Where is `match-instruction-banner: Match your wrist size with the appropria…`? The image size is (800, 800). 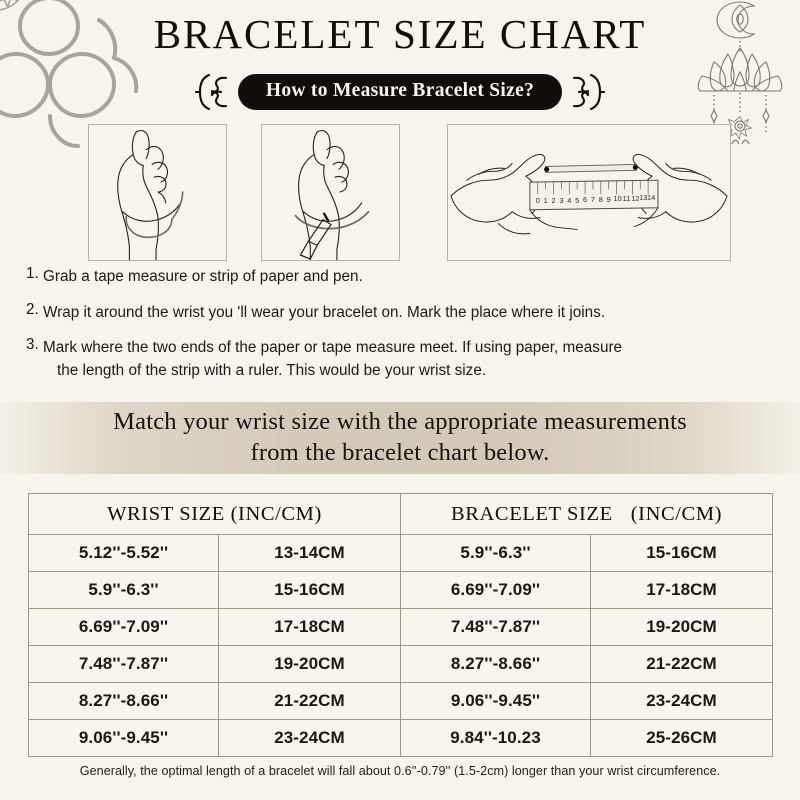
match-instruction-banner: Match your wrist size with the appropria… is located at coordinates (400, 438).